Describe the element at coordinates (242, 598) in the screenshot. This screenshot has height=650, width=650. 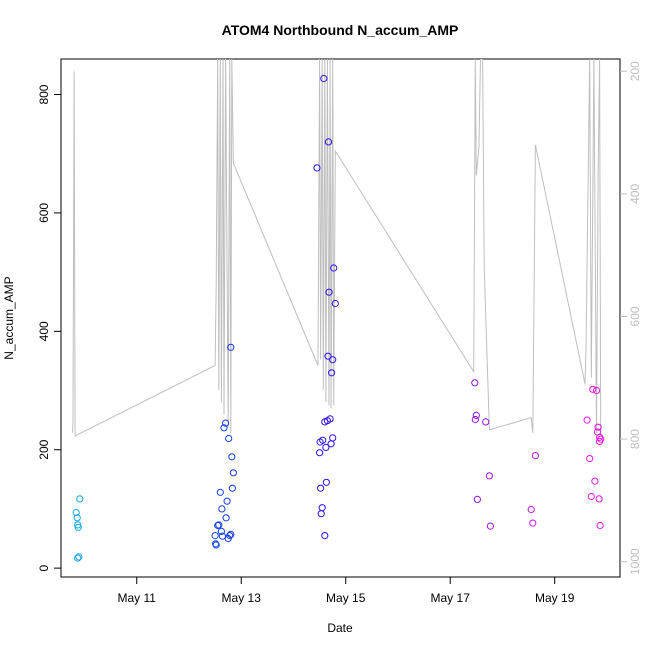
I see `x-tick-label: May 13` at that location.